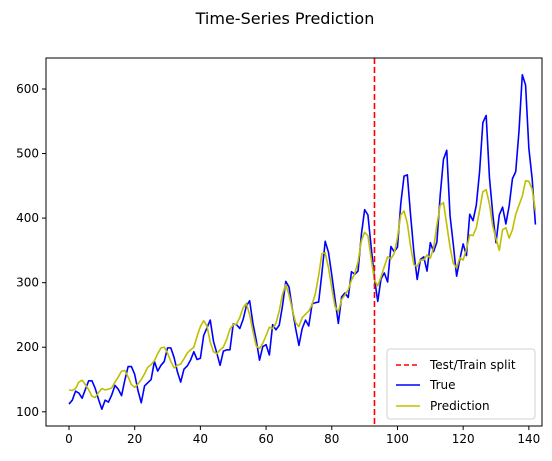 This screenshot has height=461, width=552. I want to click on x-tick-label-0: 0, so click(69, 439).